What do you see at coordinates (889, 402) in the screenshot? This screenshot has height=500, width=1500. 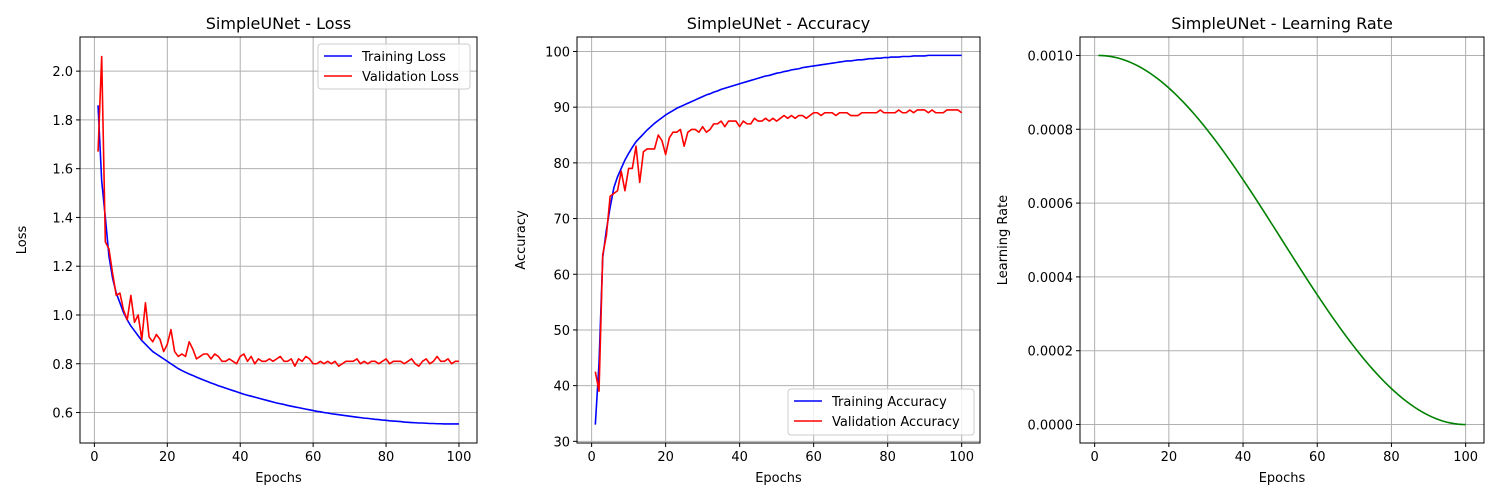 I see `legend-label: Training Accuracy` at bounding box center [889, 402].